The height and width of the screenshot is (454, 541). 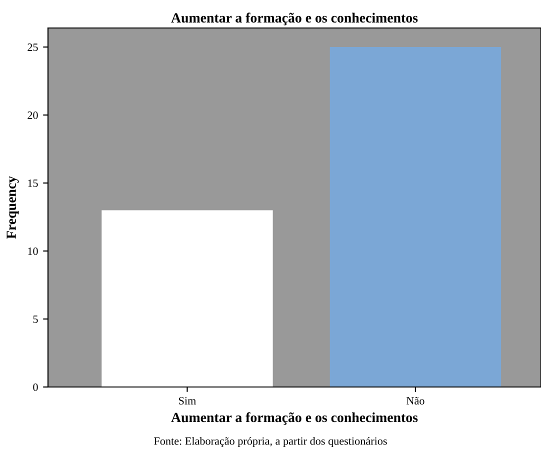 What do you see at coordinates (35, 387) in the screenshot?
I see `y-tick-label: 0` at bounding box center [35, 387].